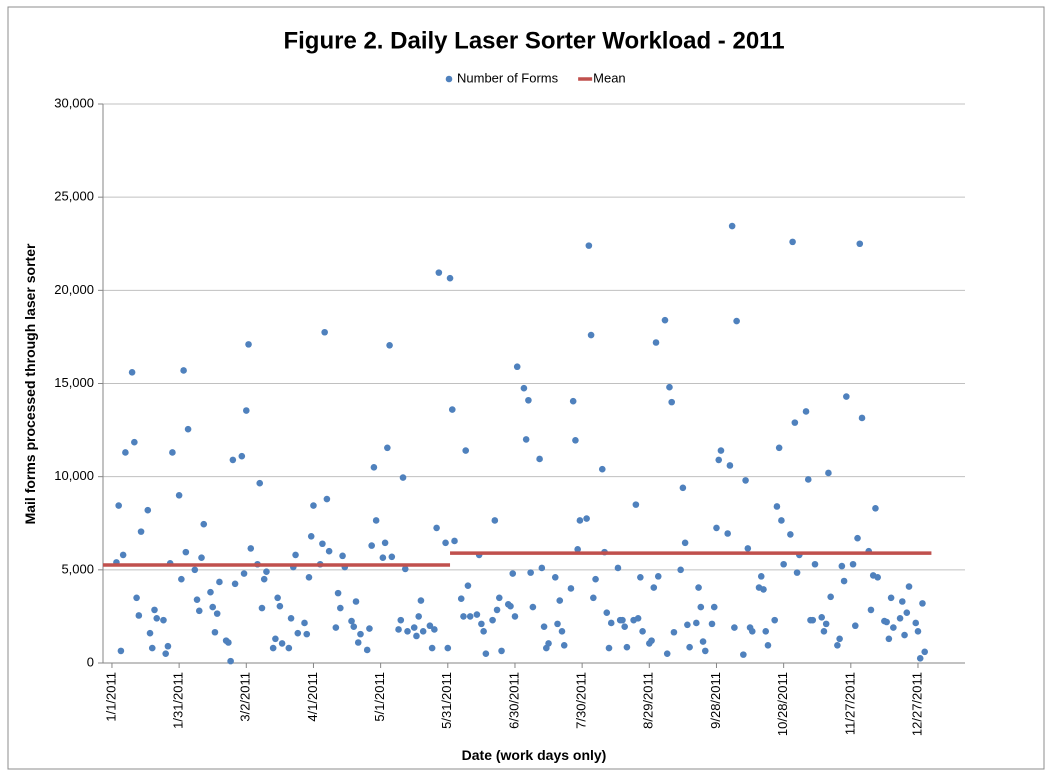 The height and width of the screenshot is (773, 1052). Describe the element at coordinates (74, 475) in the screenshot. I see `y-tick-label: 10,000` at that location.